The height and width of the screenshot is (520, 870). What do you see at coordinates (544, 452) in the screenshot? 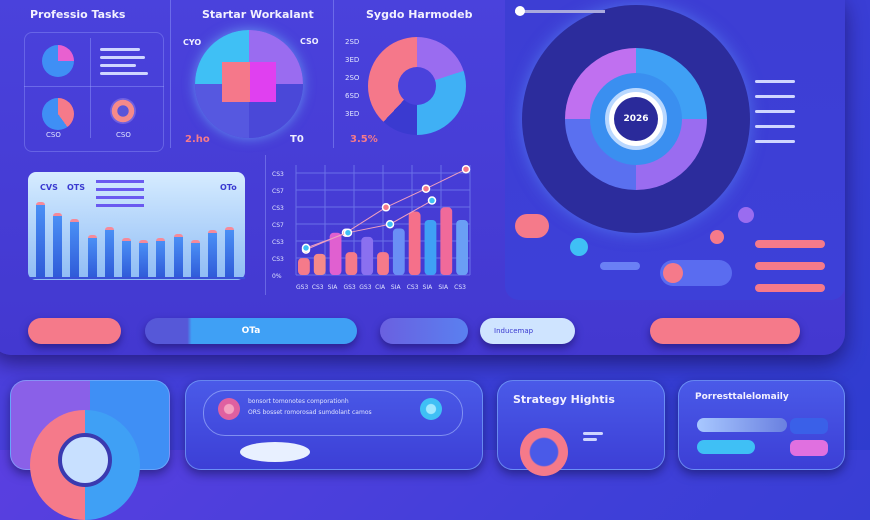
I see `strategy-ring` at bounding box center [544, 452].